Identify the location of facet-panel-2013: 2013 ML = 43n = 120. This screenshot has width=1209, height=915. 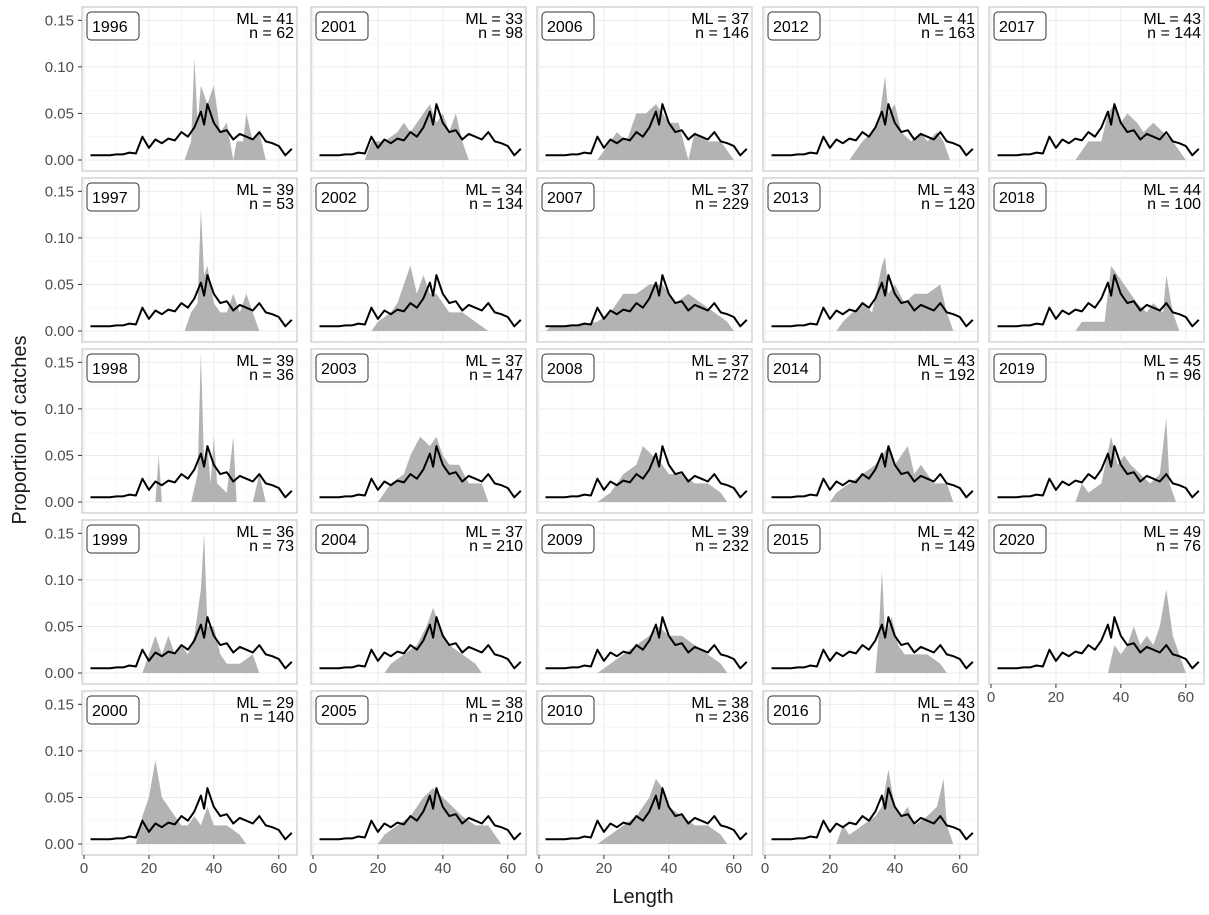
(870, 260).